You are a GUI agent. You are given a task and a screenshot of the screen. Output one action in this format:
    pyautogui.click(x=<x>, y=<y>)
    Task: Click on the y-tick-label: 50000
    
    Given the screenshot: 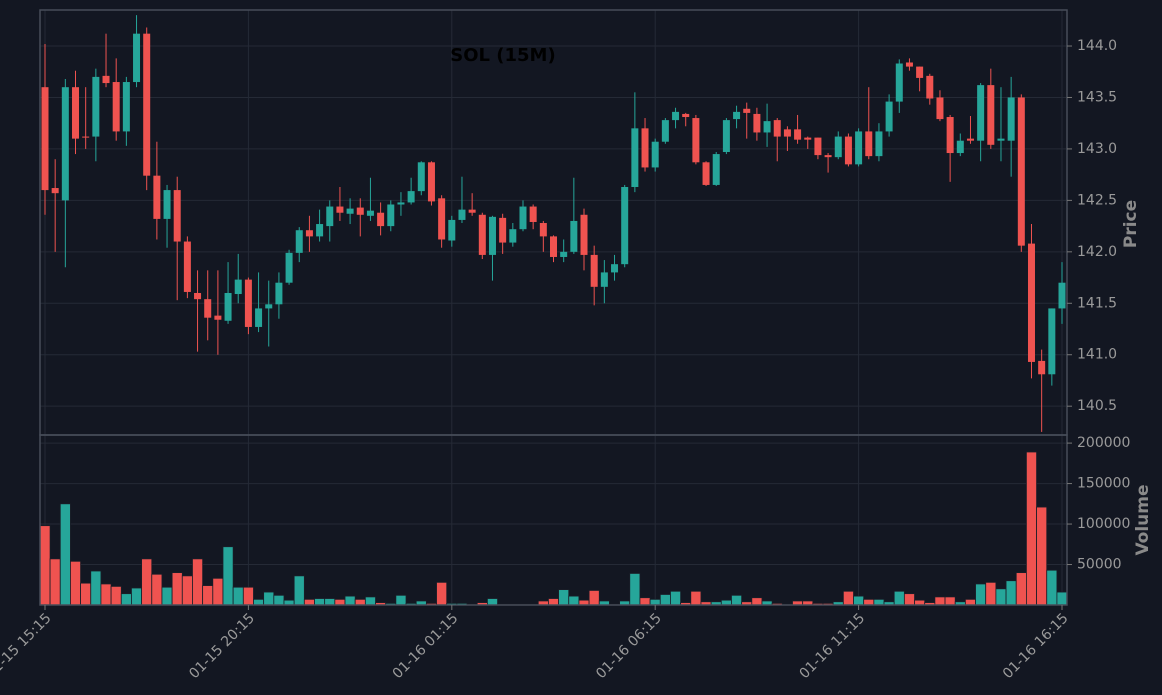 What is the action you would take?
    pyautogui.click(x=1099, y=565)
    